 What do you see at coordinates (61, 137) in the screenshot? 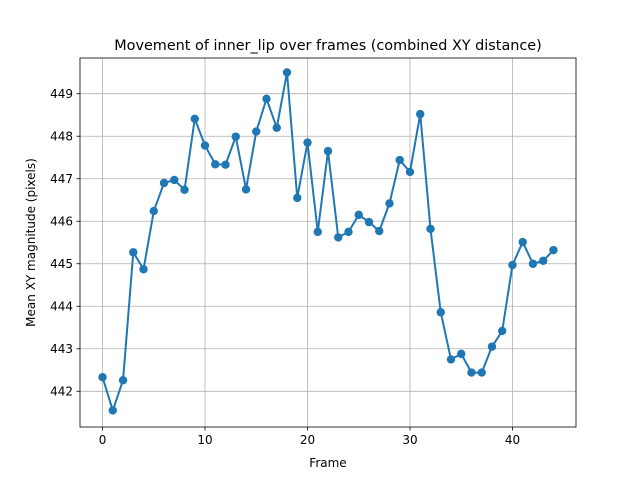
I see `y-tick-label: 448` at bounding box center [61, 137].